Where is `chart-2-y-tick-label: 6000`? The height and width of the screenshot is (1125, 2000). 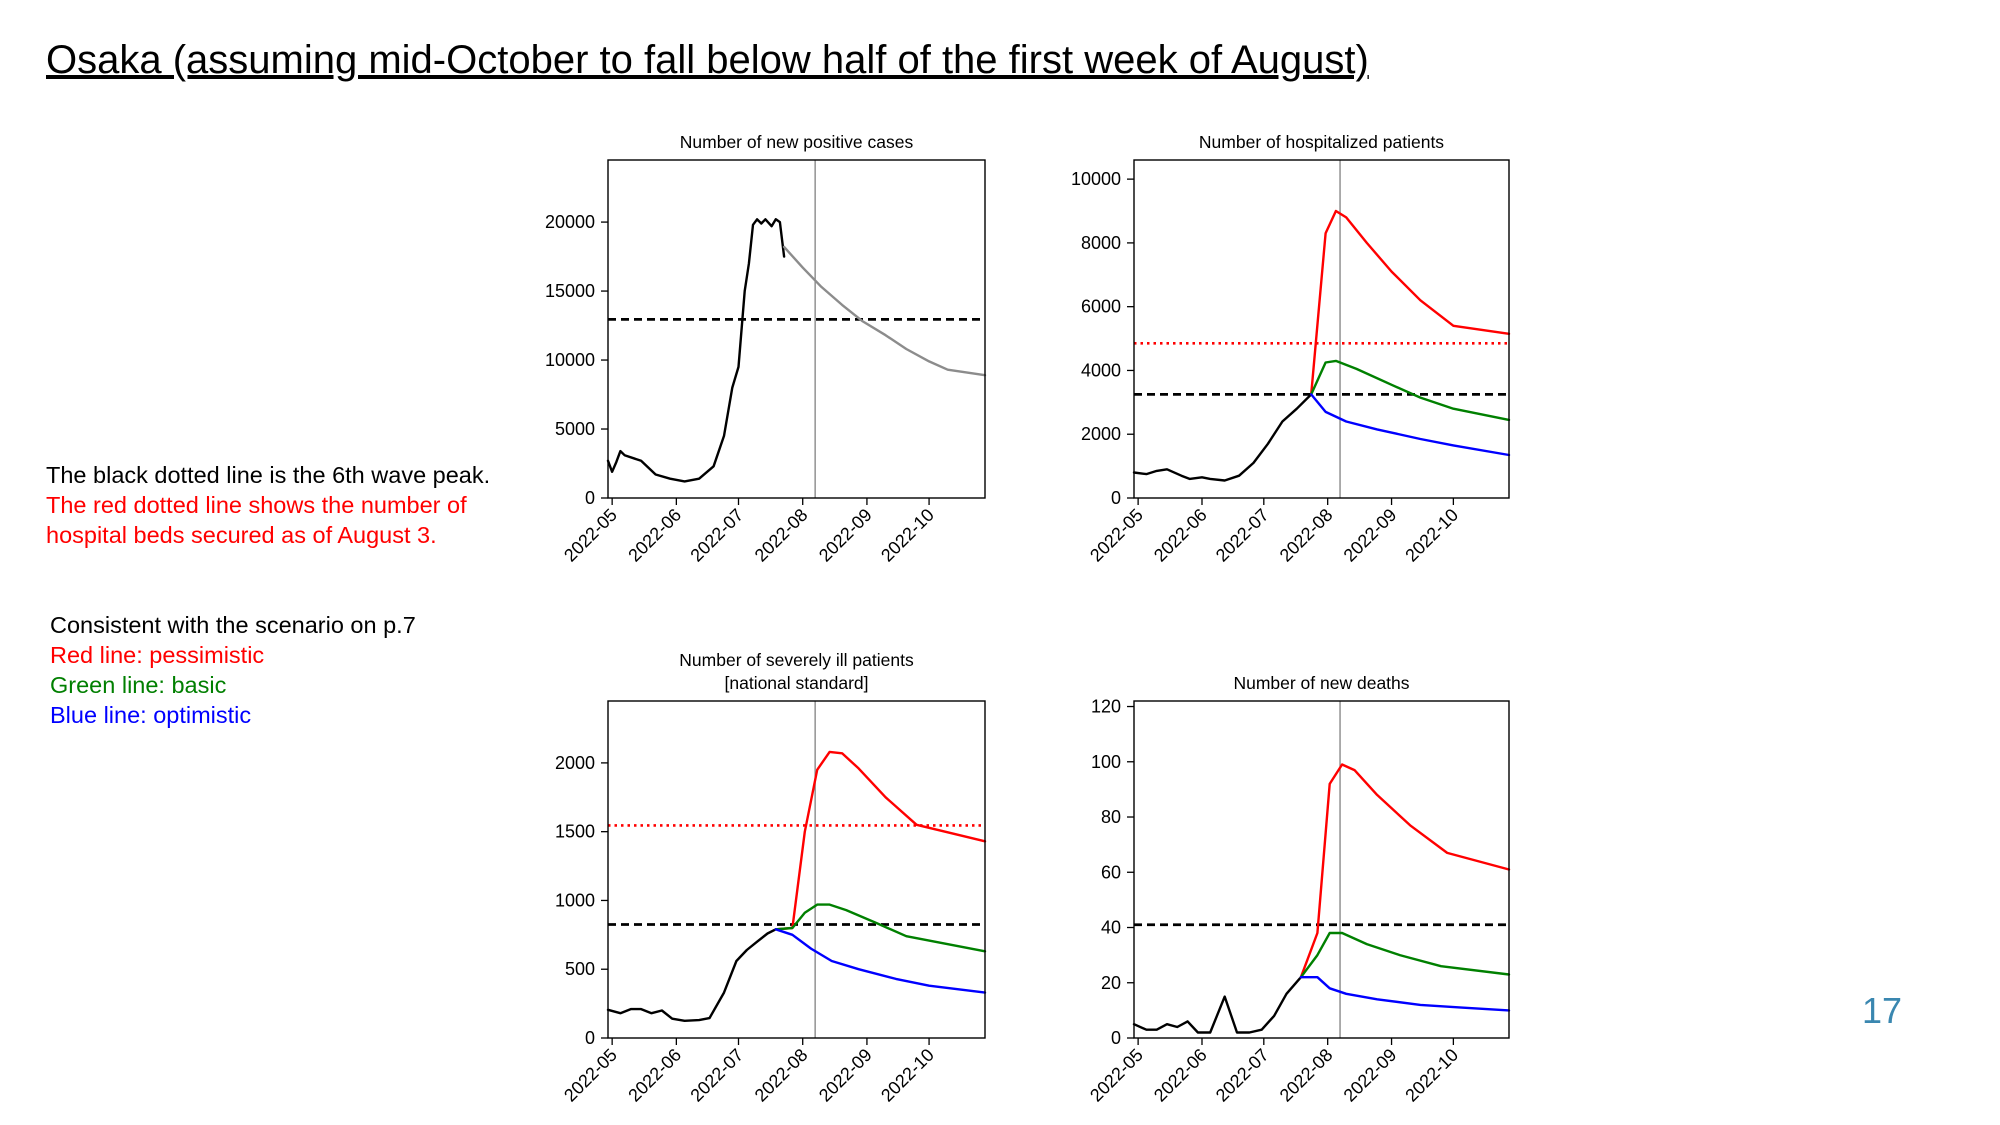 chart-2-y-tick-label: 6000 is located at coordinates (1101, 307).